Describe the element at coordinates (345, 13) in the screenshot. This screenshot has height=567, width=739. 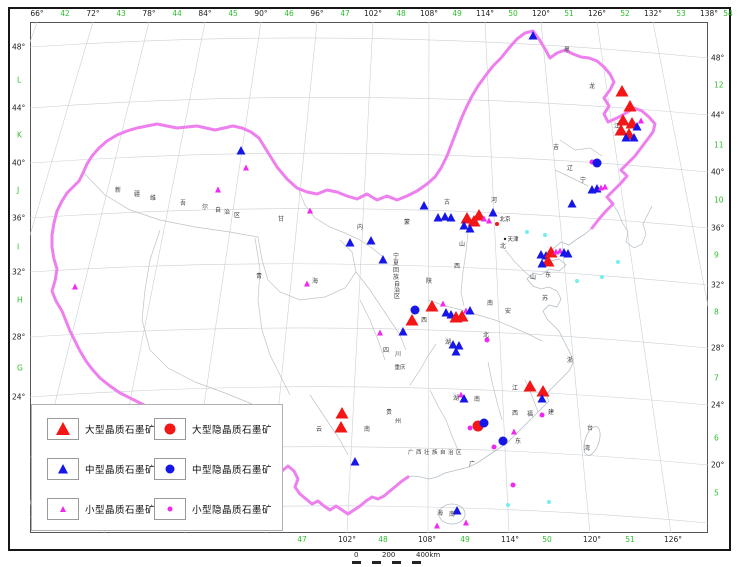
I see `top-sheet-number: 47` at that location.